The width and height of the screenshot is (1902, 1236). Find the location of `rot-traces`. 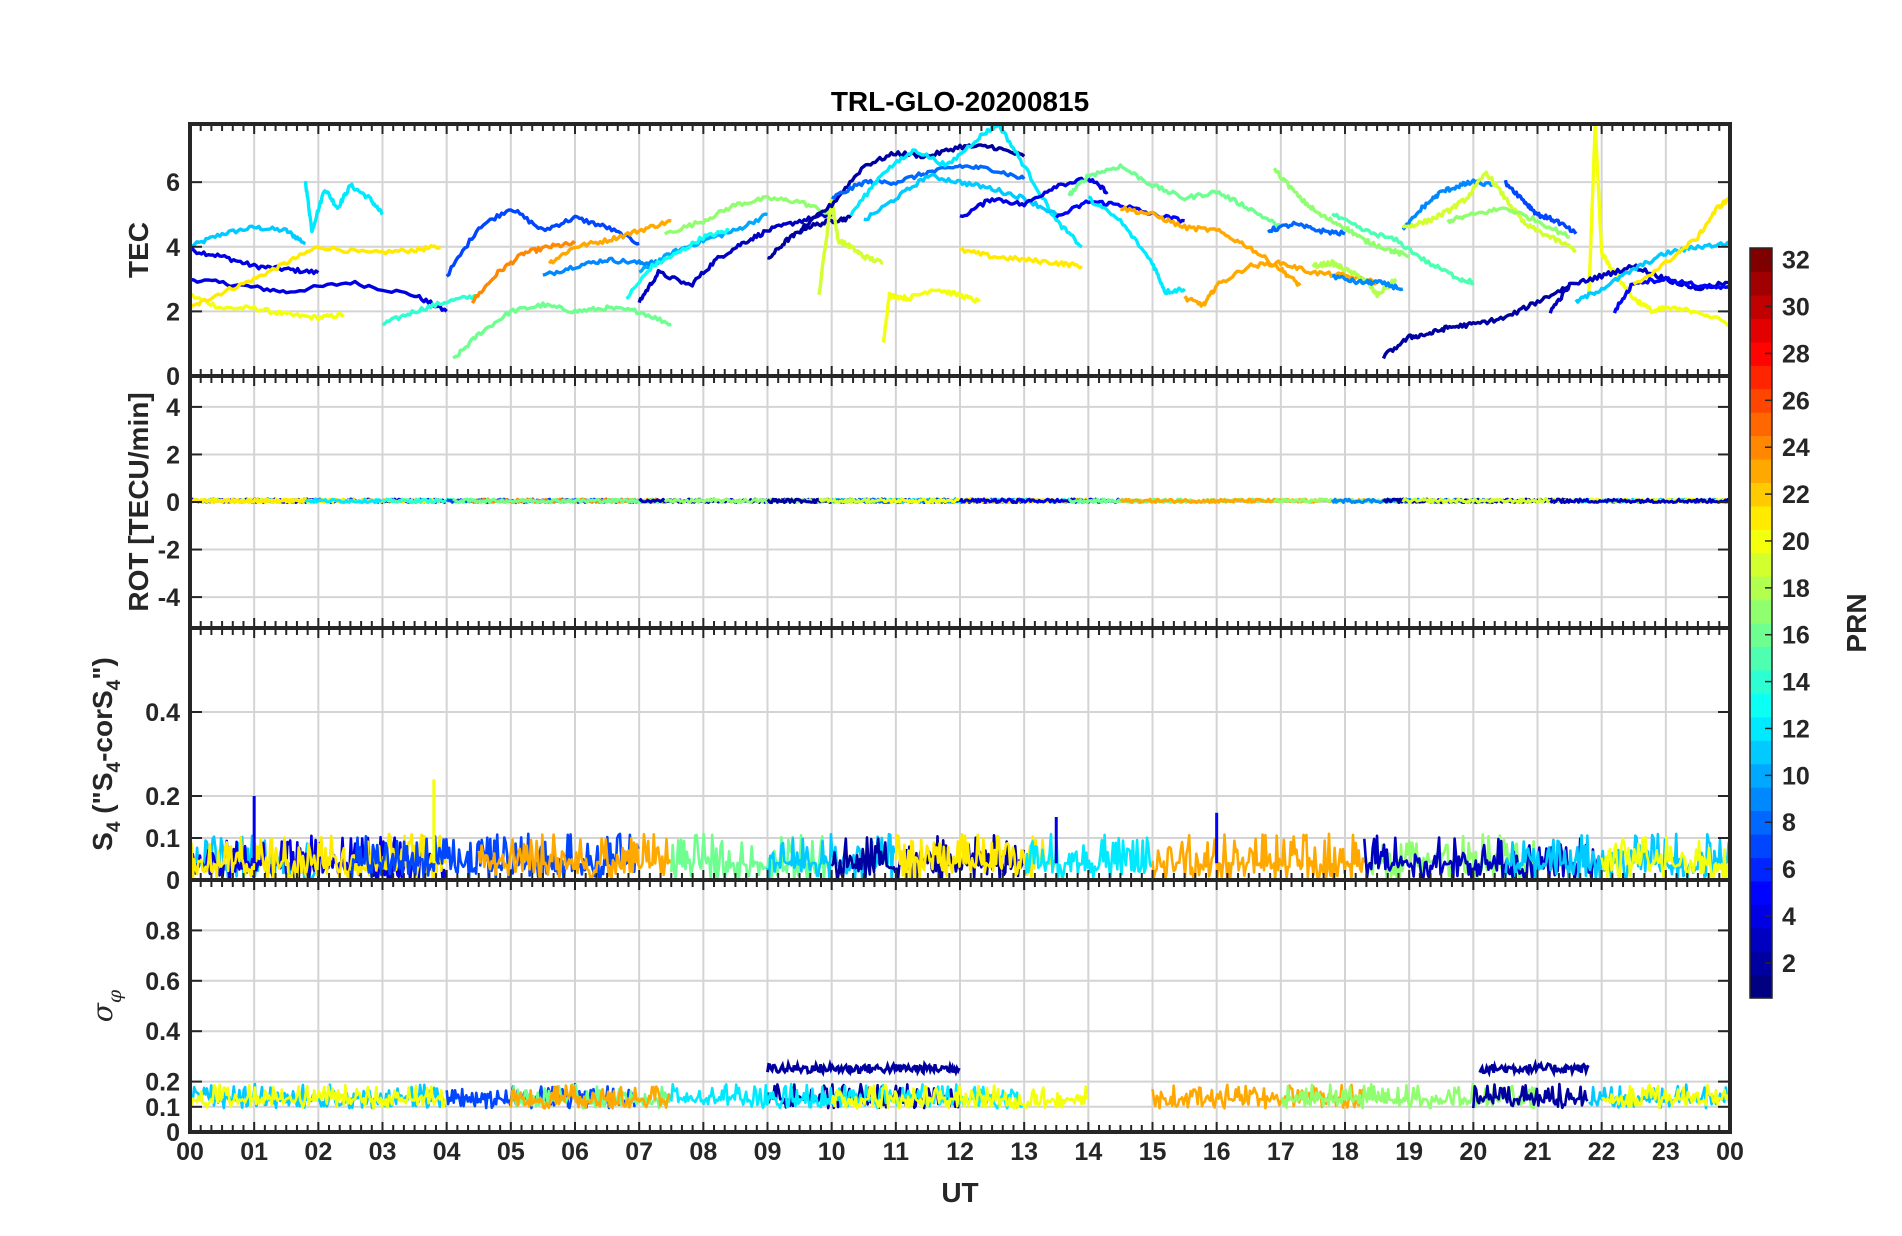

rot-traces is located at coordinates (960, 501).